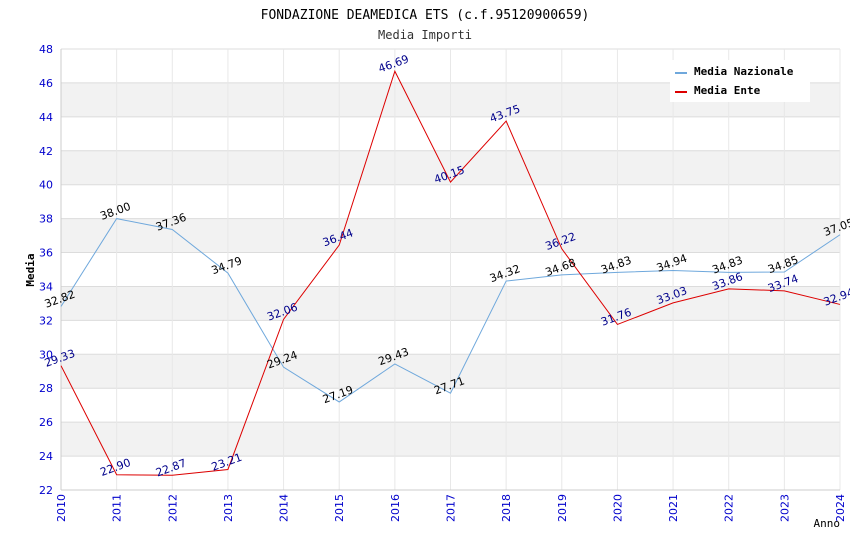 This screenshot has height=550, width=850. What do you see at coordinates (227, 265) in the screenshot?
I see `data-label-media-nazionale: 34.79` at bounding box center [227, 265].